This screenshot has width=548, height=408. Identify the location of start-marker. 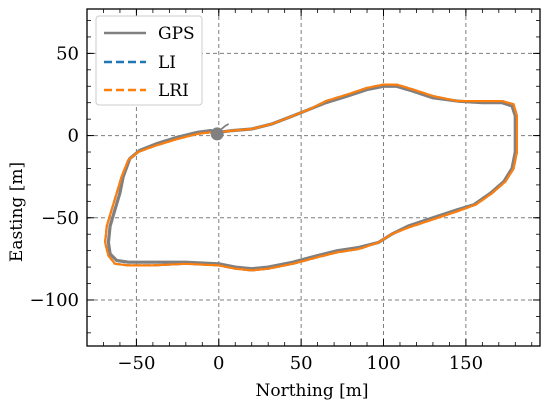
(220, 132).